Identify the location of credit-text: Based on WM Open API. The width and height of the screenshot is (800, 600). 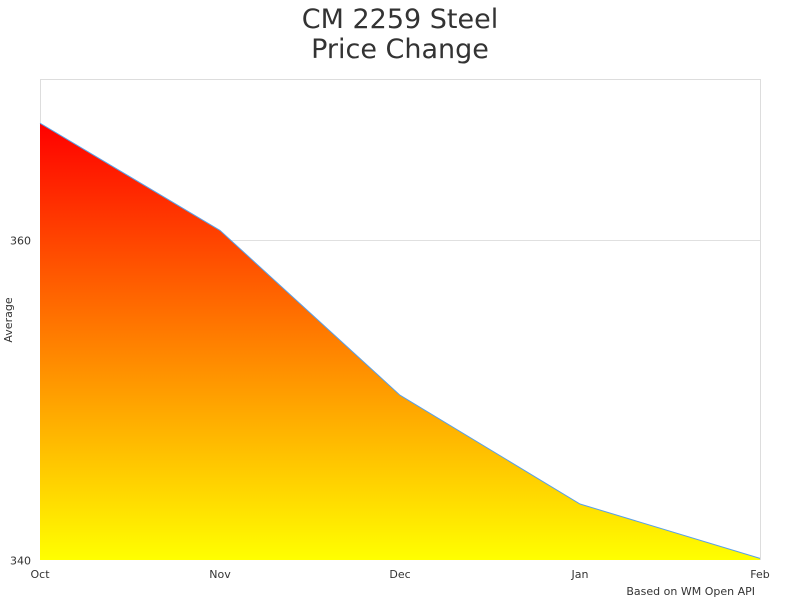
(690, 591).